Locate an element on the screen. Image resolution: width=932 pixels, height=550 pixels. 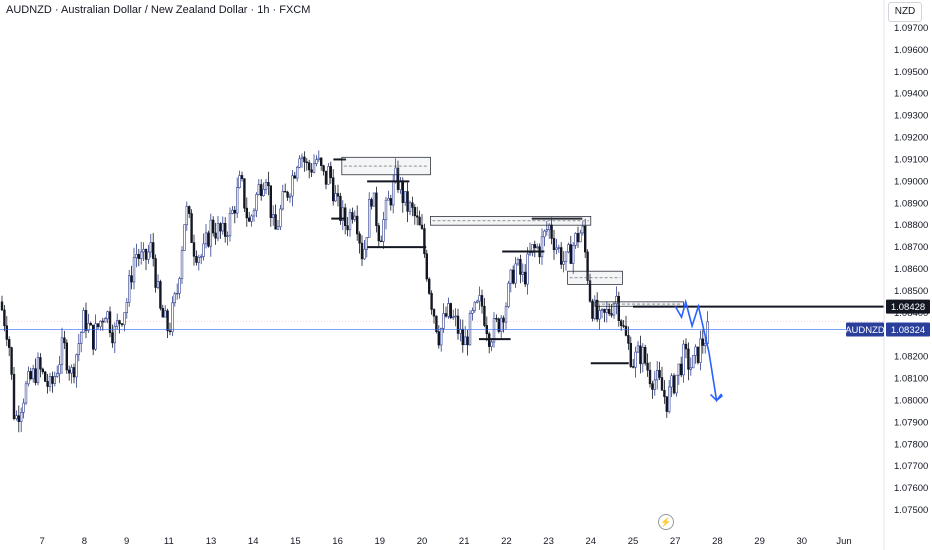
x-tick-label-18: 30 is located at coordinates (802, 541).